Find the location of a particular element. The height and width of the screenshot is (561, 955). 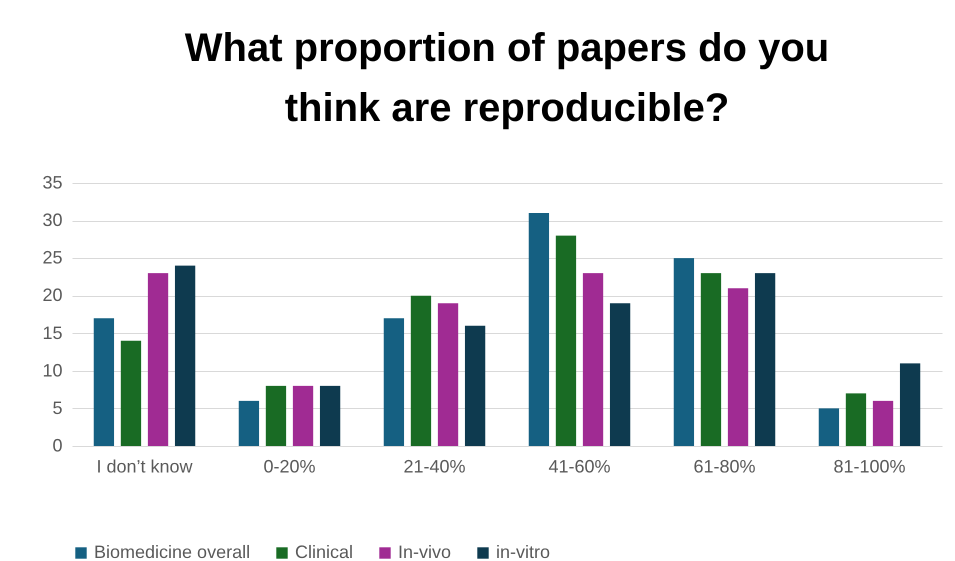

chart-title: What proportion of papers do you think are reproducible? is located at coordinates (507, 78).